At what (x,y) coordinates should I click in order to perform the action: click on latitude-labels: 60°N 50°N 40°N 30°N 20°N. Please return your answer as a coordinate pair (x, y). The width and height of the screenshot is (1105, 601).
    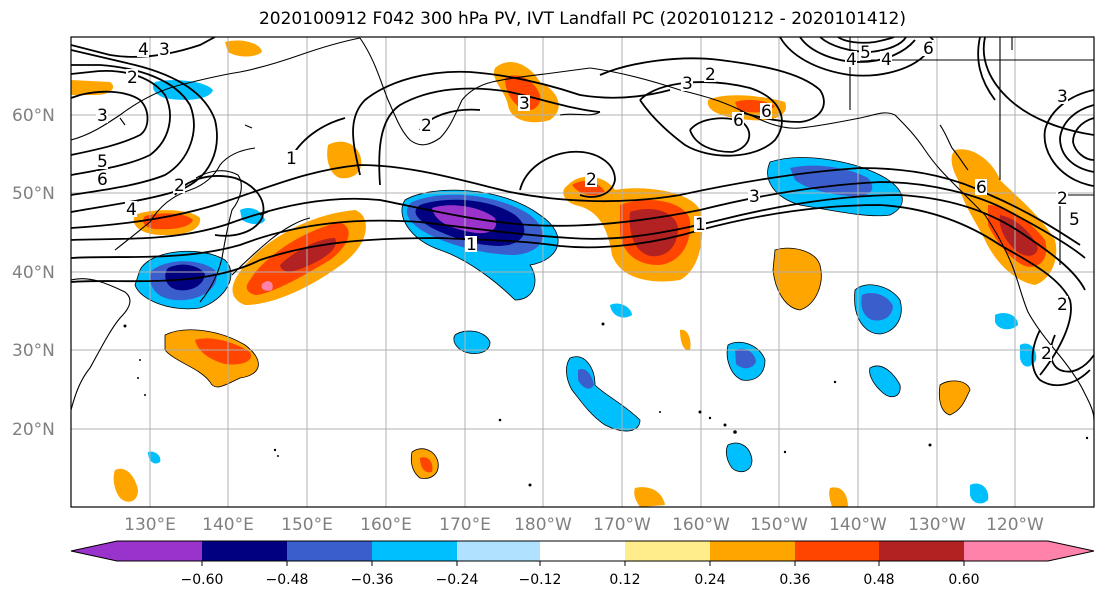
    Looking at the image, I should click on (33, 273).